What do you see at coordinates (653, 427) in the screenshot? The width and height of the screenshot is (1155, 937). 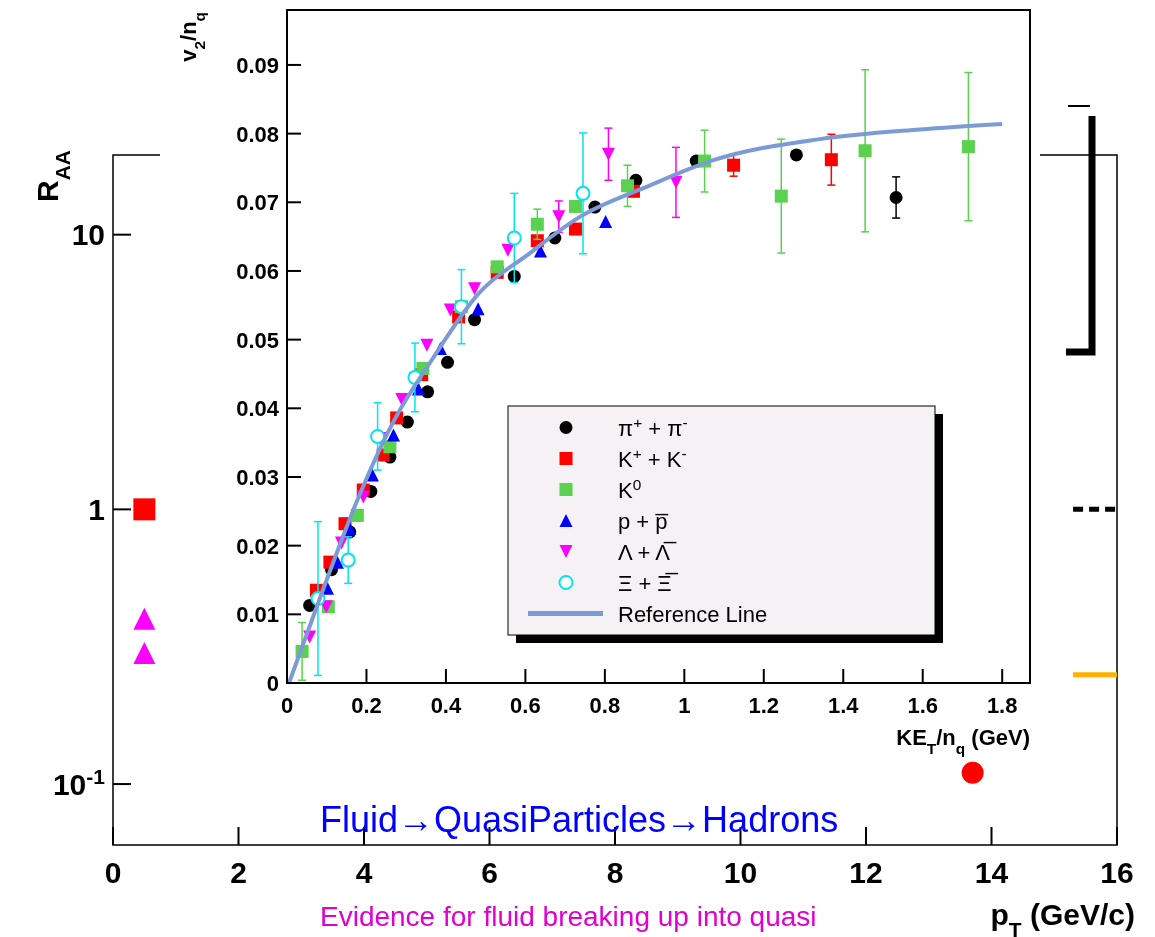 I see `legend-label: π$^{+}$ + π$^{-}$` at bounding box center [653, 427].